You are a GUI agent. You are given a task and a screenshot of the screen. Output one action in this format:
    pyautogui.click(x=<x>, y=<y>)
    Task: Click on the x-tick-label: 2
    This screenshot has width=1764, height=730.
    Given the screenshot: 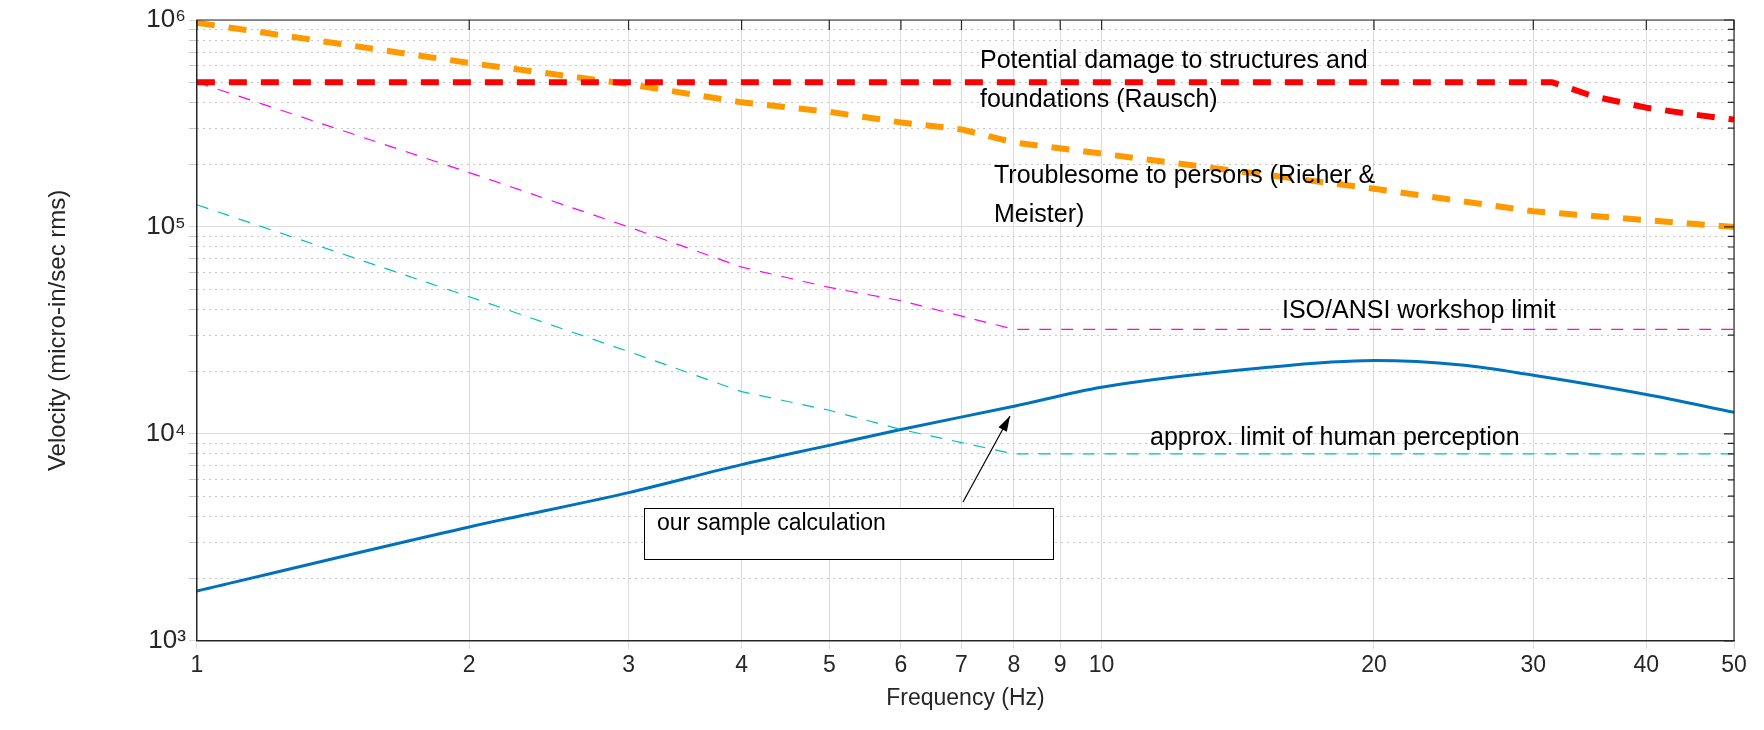 What is the action you would take?
    pyautogui.click(x=469, y=663)
    